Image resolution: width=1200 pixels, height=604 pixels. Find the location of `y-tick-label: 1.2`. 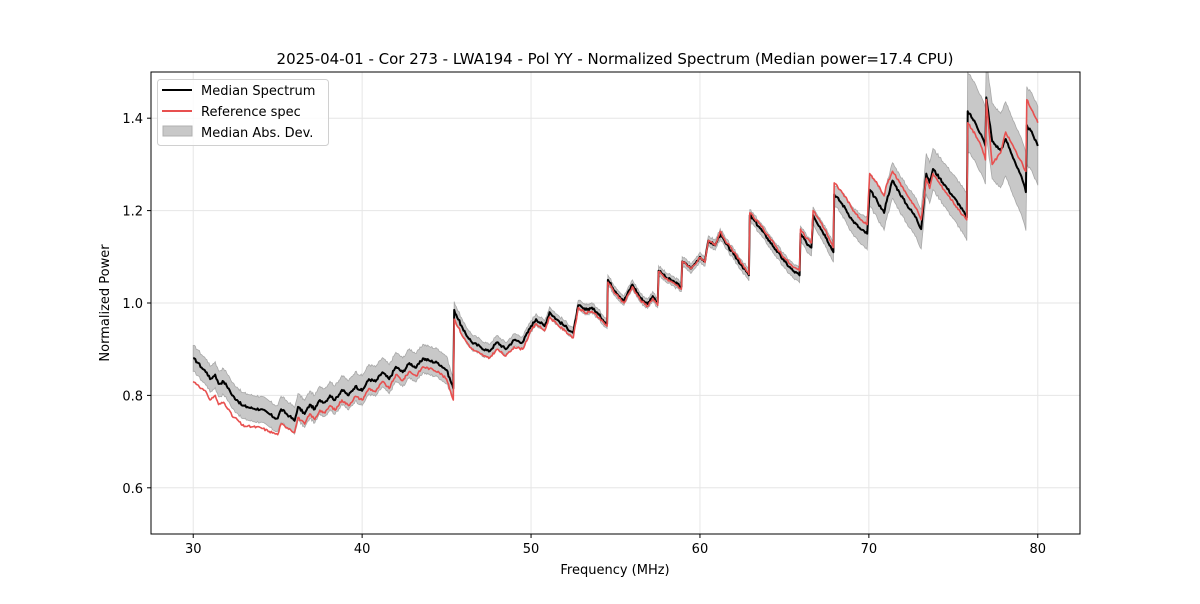

y-tick-label: 1.2 is located at coordinates (132, 212).